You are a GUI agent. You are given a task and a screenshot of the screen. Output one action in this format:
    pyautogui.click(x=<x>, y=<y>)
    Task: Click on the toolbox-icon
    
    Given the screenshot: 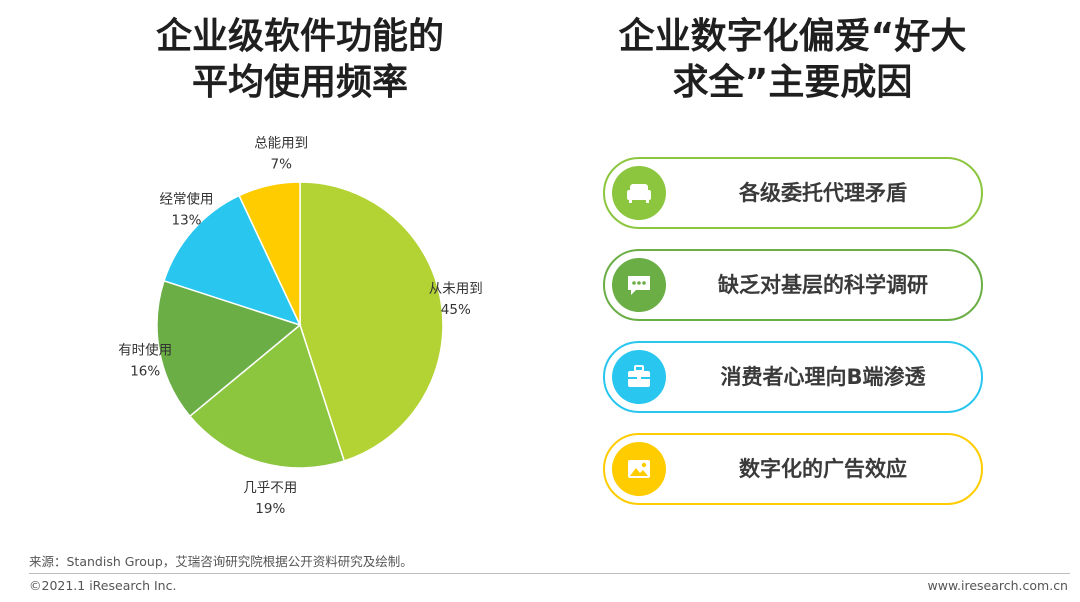 What is the action you would take?
    pyautogui.click(x=639, y=376)
    